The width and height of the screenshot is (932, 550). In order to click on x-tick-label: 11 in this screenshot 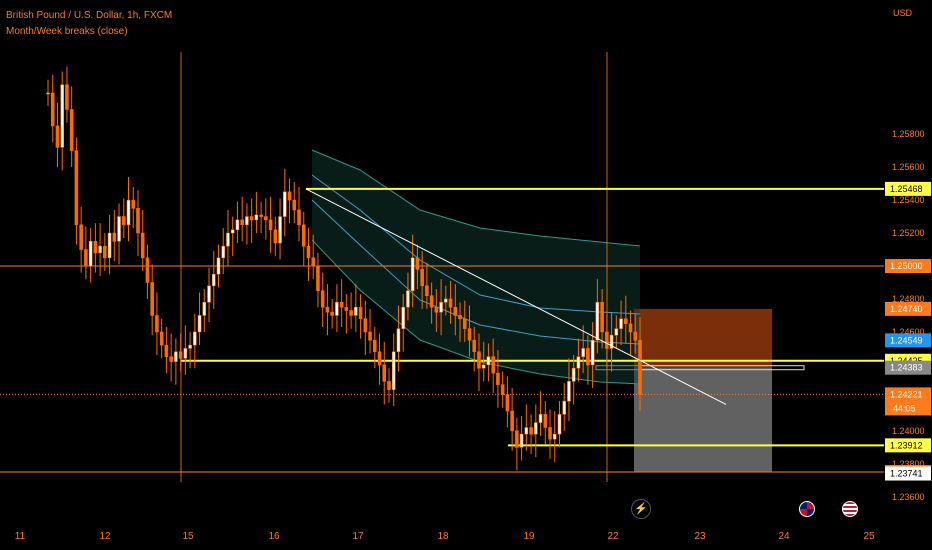, I will do `click(20, 536)`.